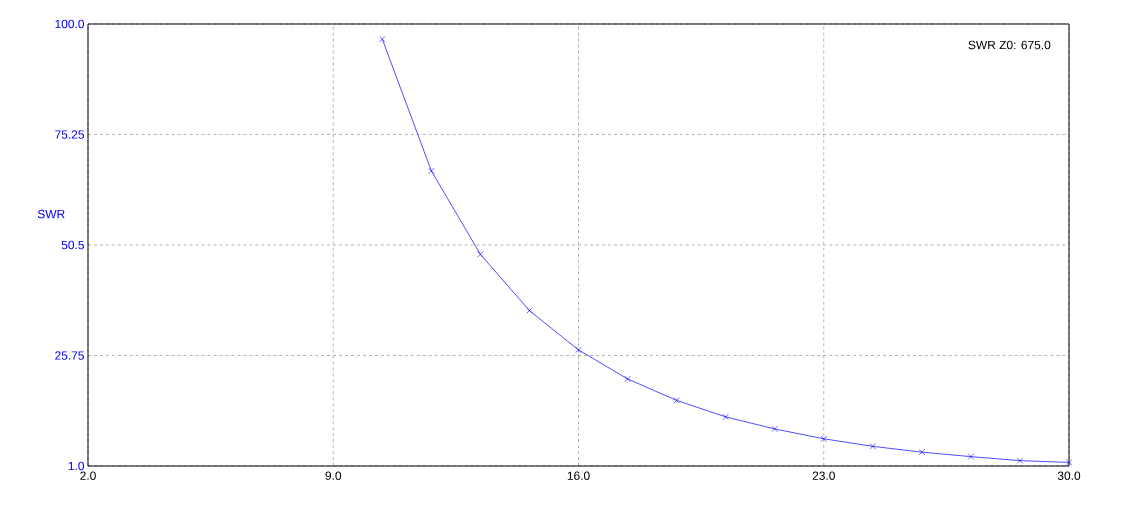 The height and width of the screenshot is (512, 1124). What do you see at coordinates (1009, 45) in the screenshot?
I see `annotation: SWR Z0: 675.0` at bounding box center [1009, 45].